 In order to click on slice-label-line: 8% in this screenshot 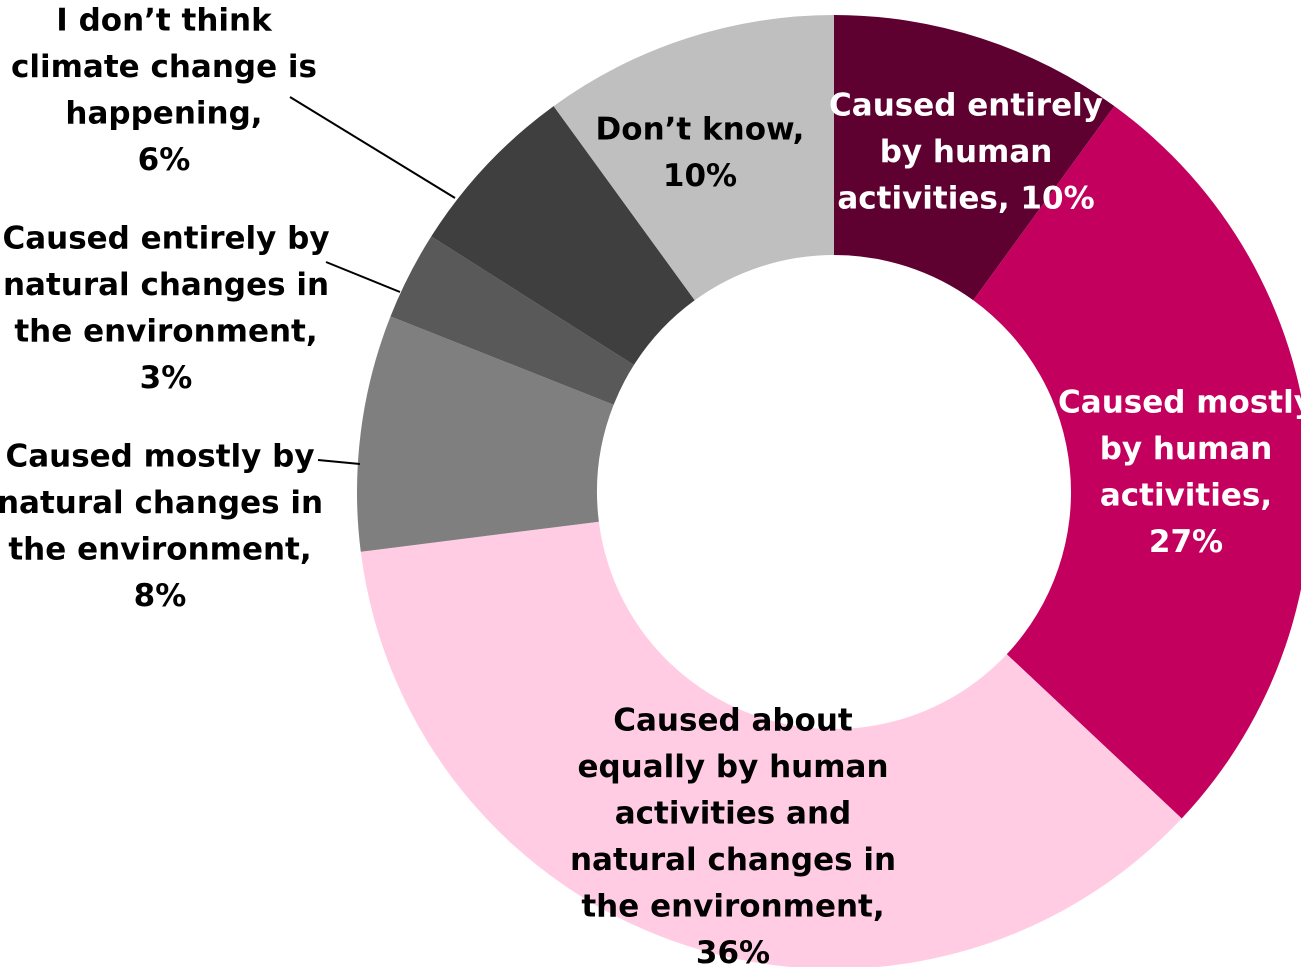, I will do `click(160, 596)`.